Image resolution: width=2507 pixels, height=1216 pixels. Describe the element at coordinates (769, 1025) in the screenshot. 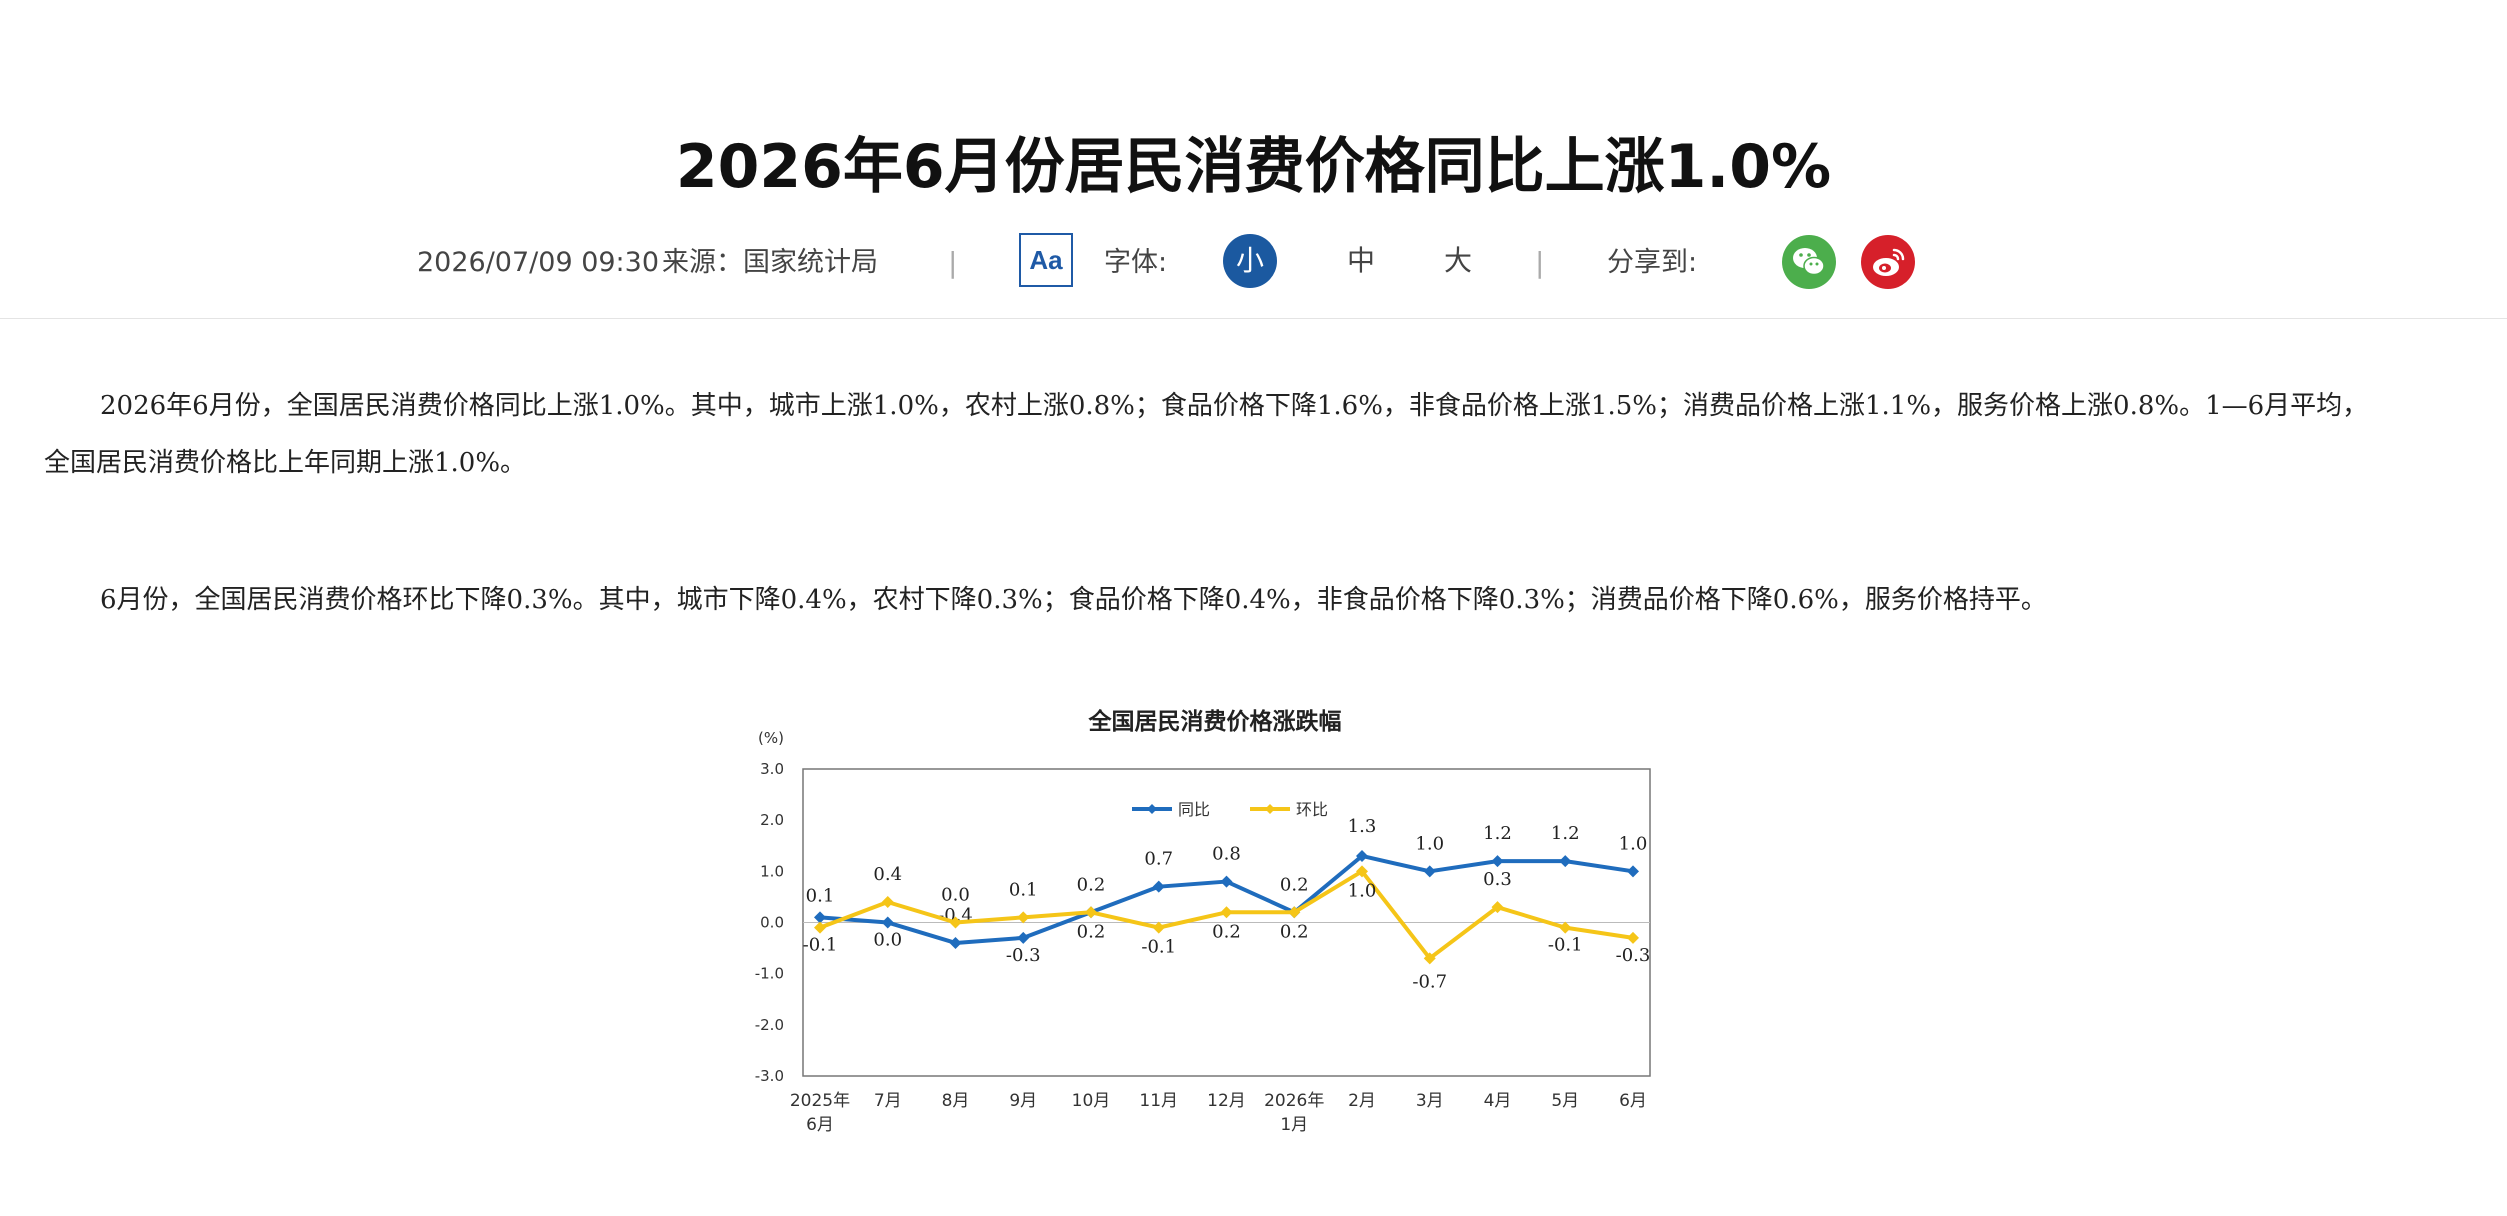

I see `y-tick-label: -2.0` at that location.